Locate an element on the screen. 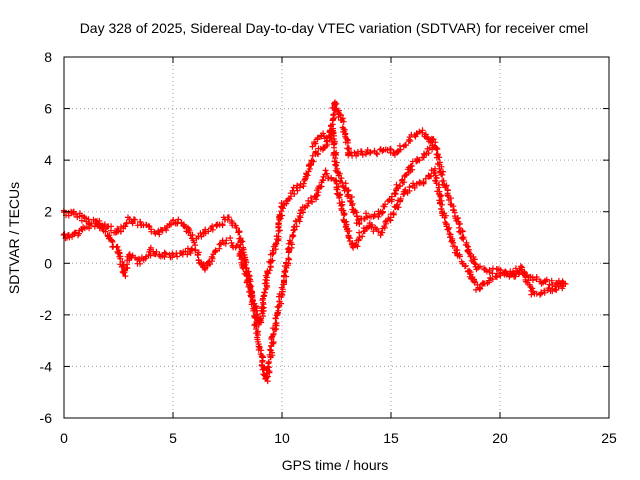  y-tick-label: 8 is located at coordinates (48, 57).